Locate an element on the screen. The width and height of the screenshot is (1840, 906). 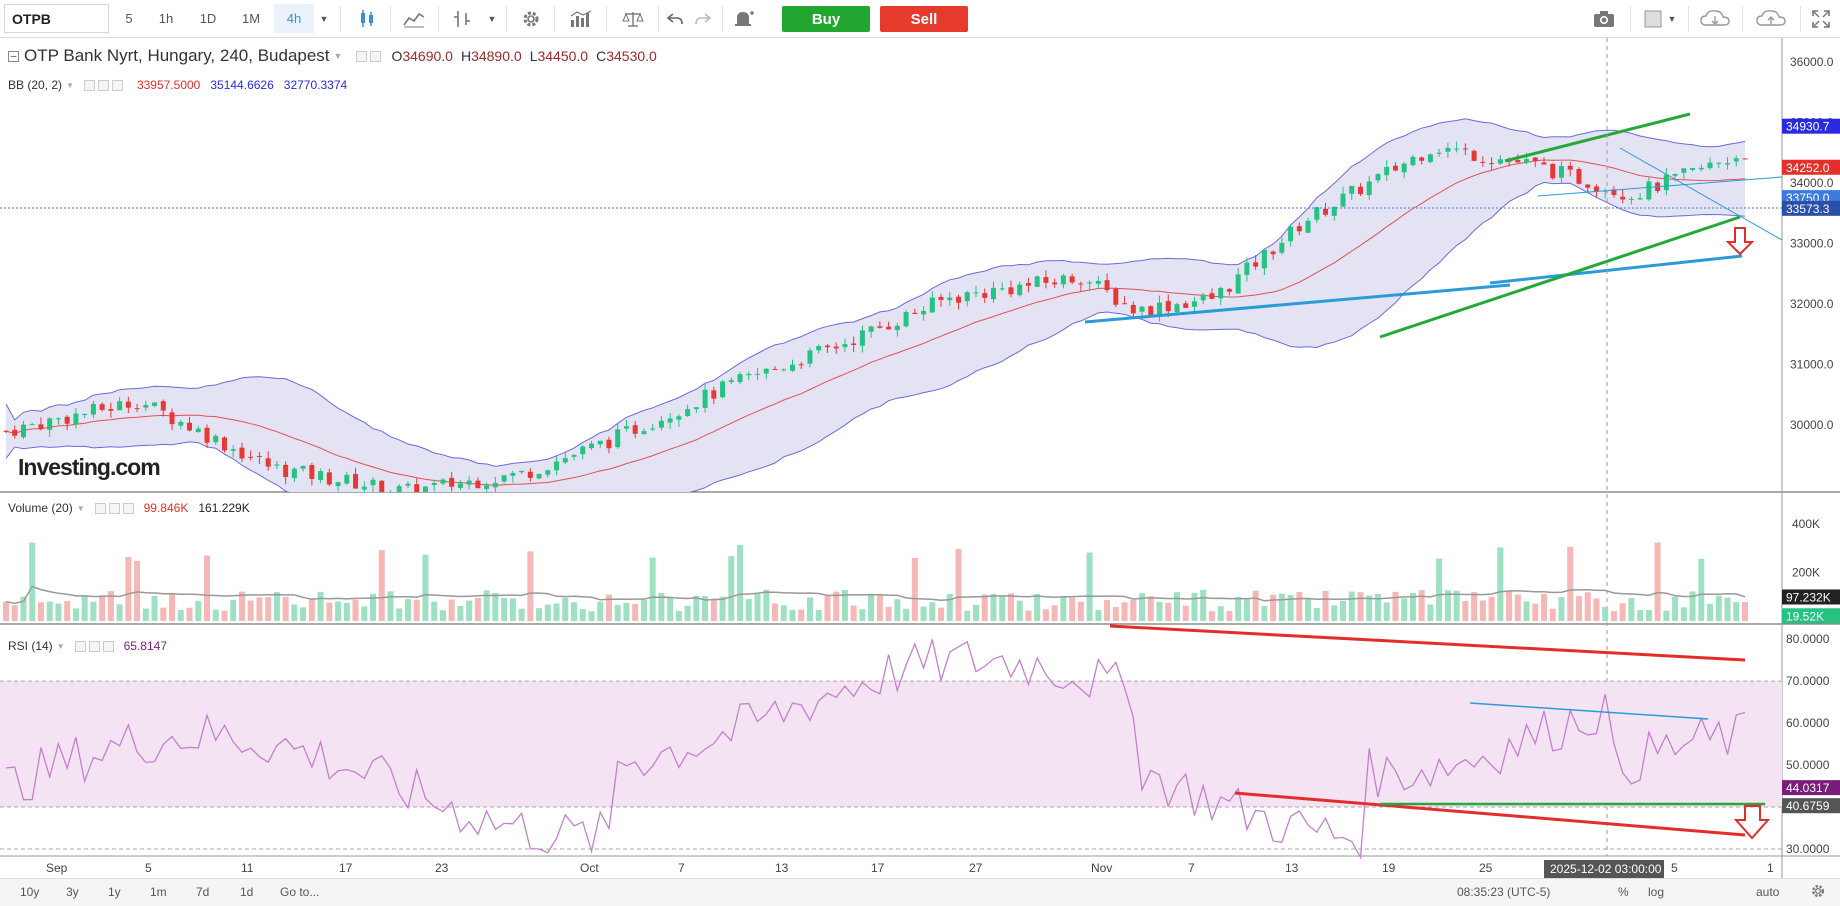
range-3y: 3y is located at coordinates (72, 892).